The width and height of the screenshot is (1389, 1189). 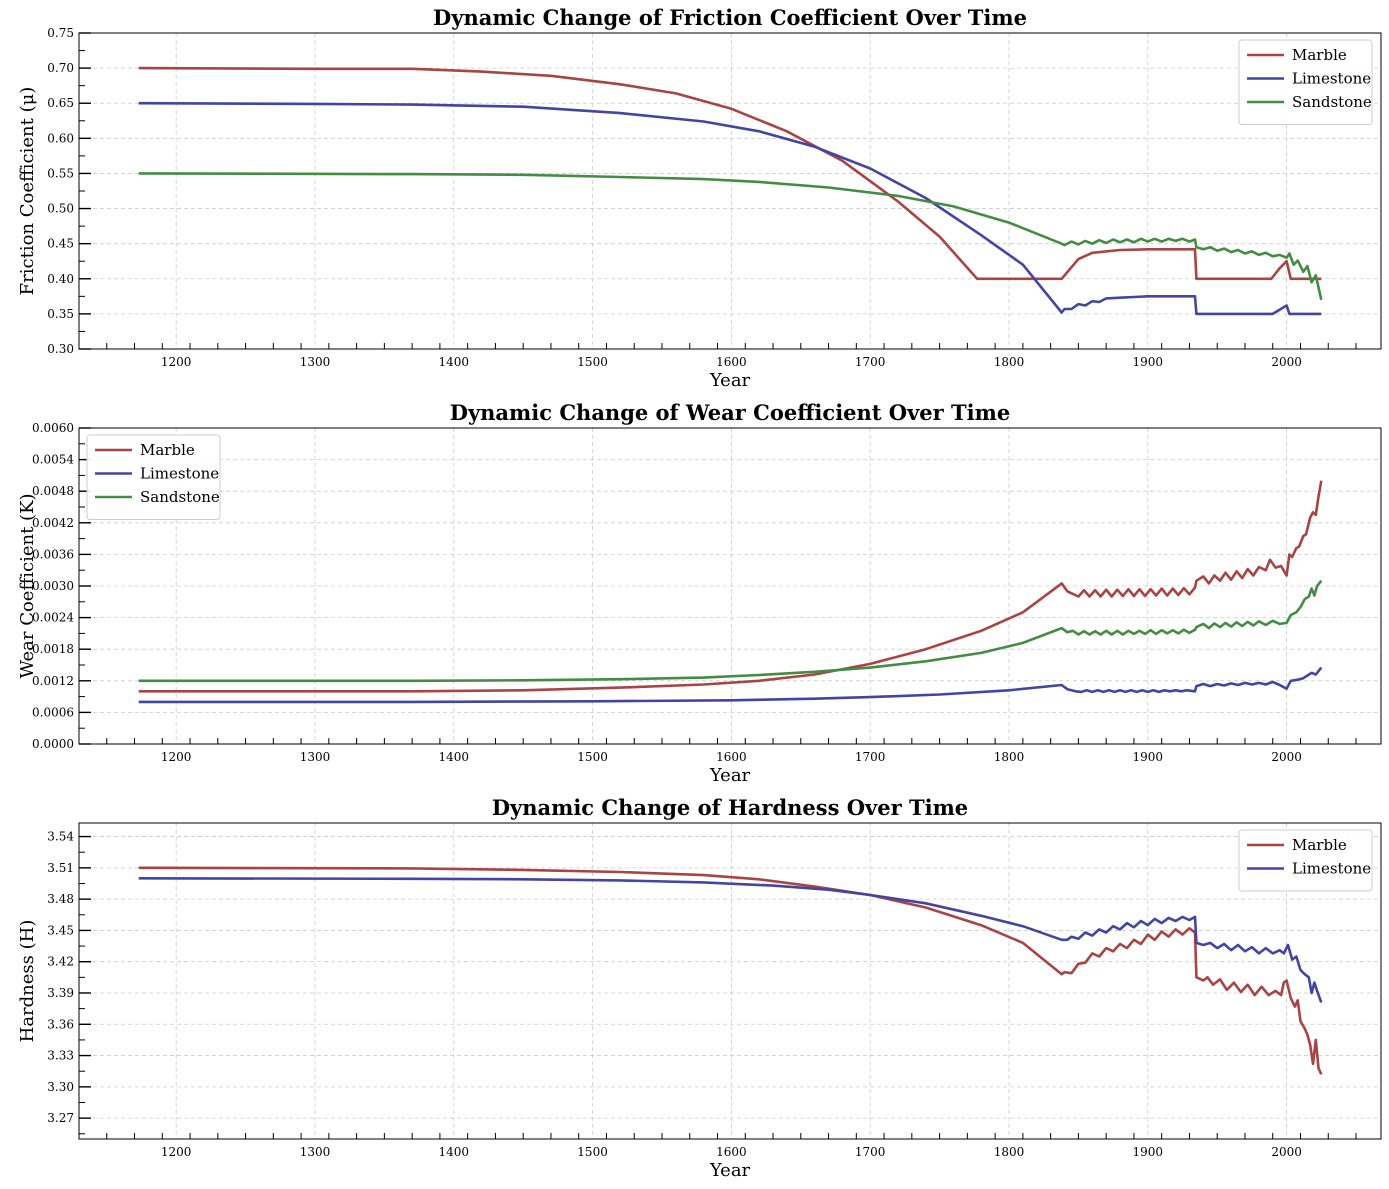 What do you see at coordinates (60, 993) in the screenshot?
I see `y-tick-label: 3.39` at bounding box center [60, 993].